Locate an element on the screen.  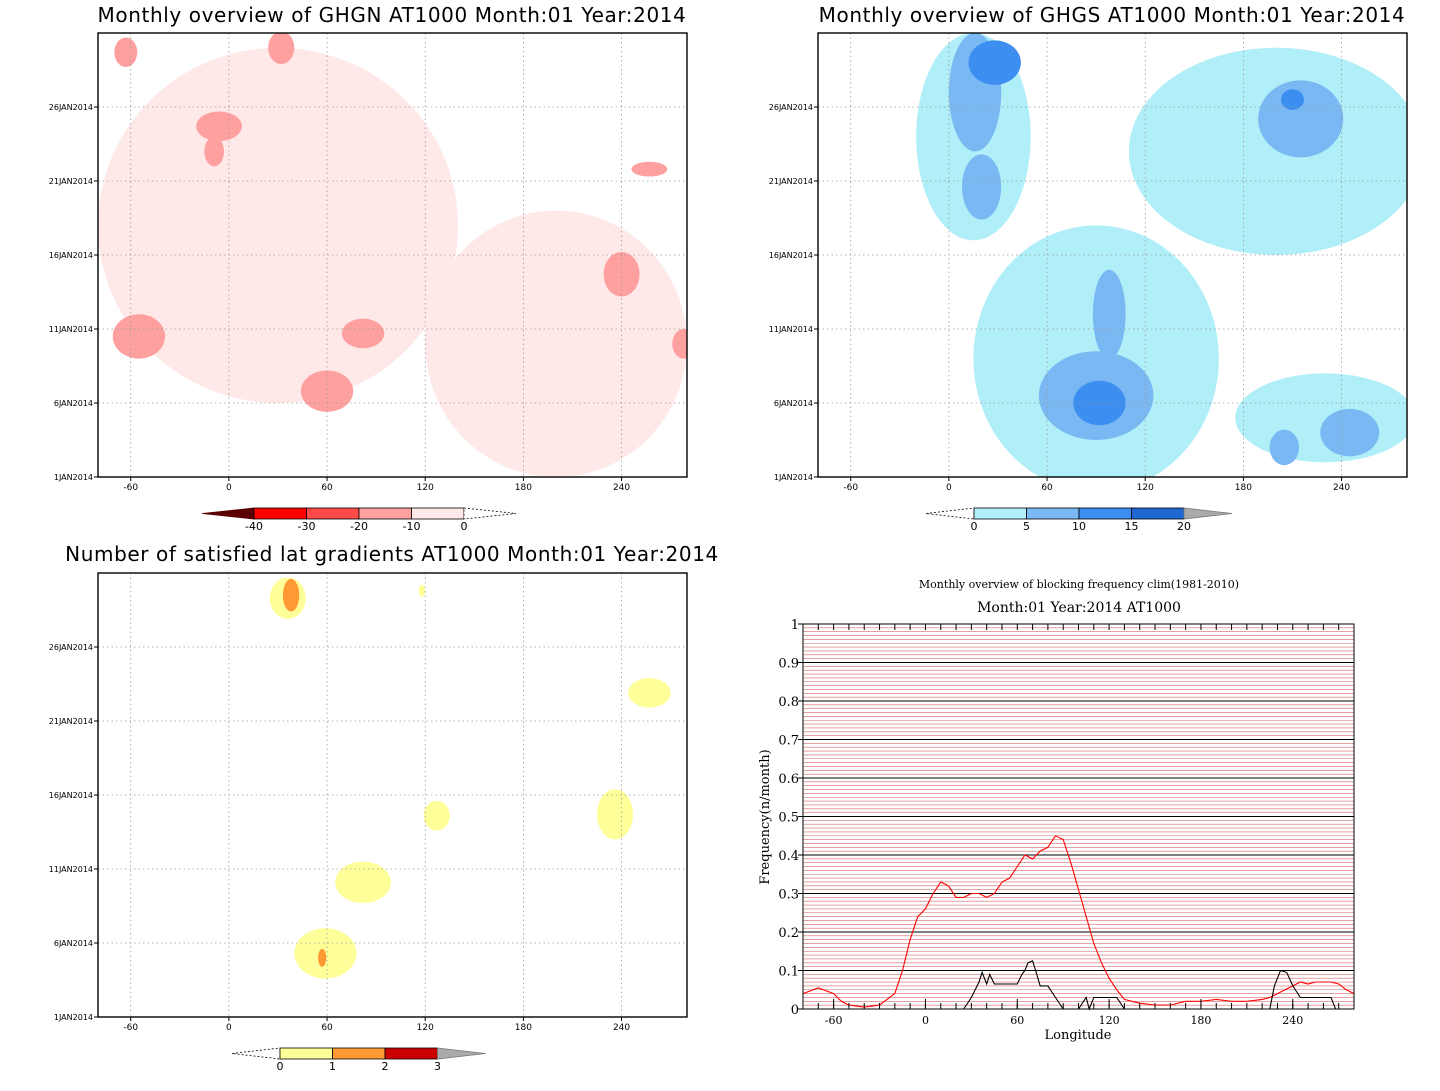
colorbar-label: 3 is located at coordinates (437, 1066).